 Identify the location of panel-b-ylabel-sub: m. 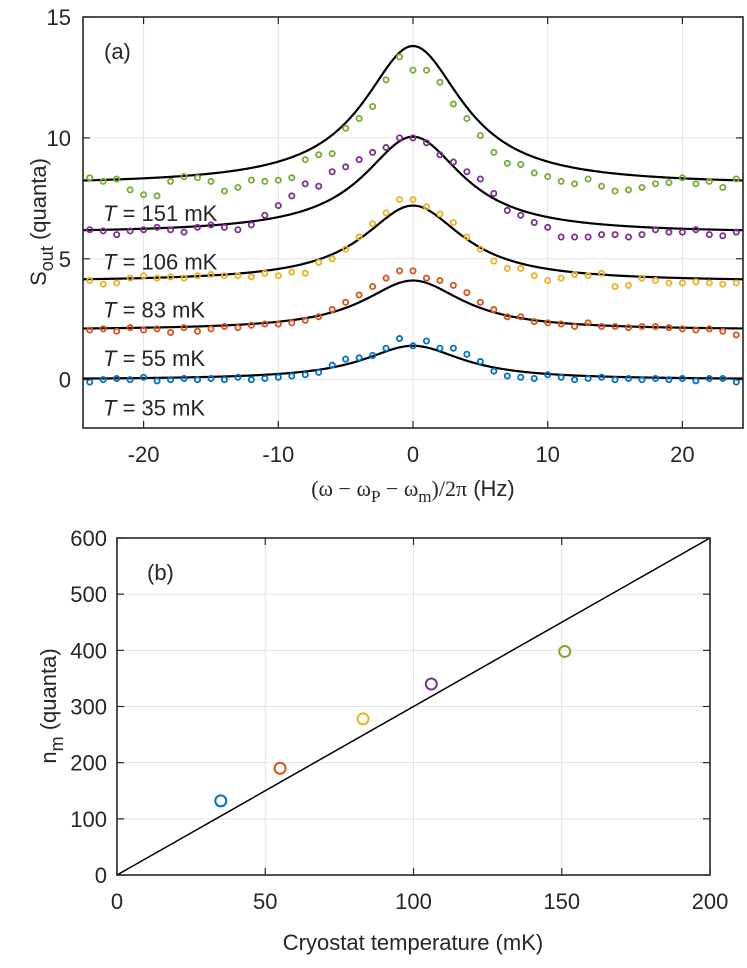
(57, 743).